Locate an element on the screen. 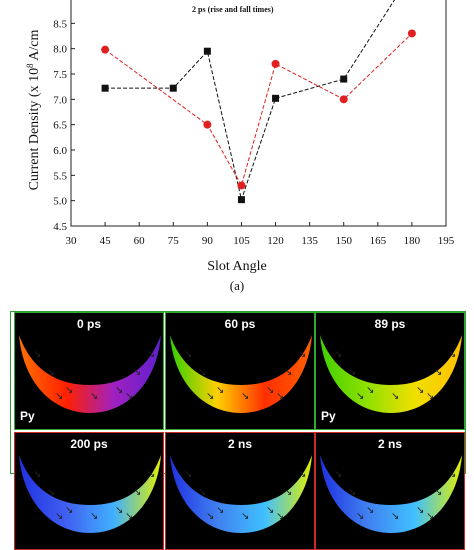 This screenshot has width=474, height=550. x-tick-label: 180 is located at coordinates (412, 241).